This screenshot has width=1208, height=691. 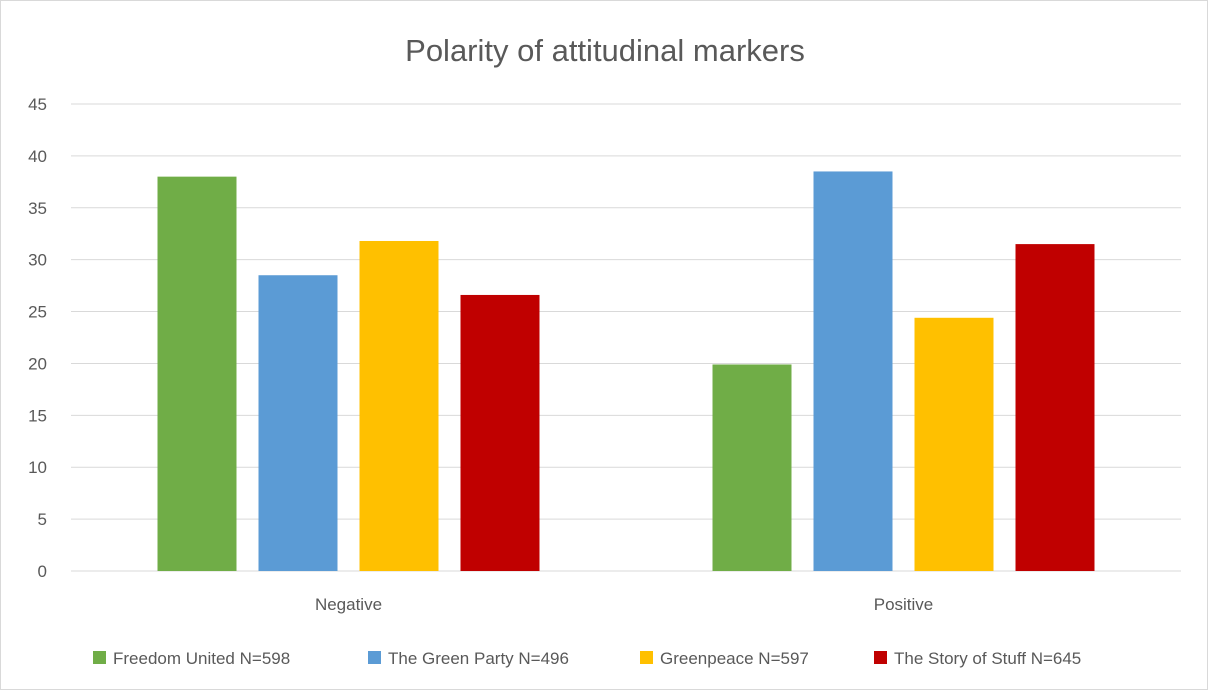 What do you see at coordinates (37, 467) in the screenshot?
I see `y-tick-label: 10` at bounding box center [37, 467].